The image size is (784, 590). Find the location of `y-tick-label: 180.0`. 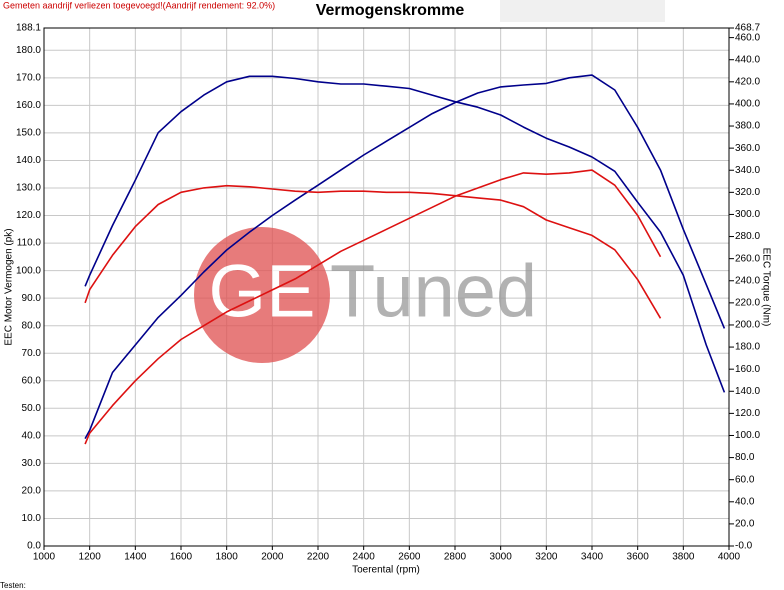

y-tick-label: 180.0 is located at coordinates (28, 50).